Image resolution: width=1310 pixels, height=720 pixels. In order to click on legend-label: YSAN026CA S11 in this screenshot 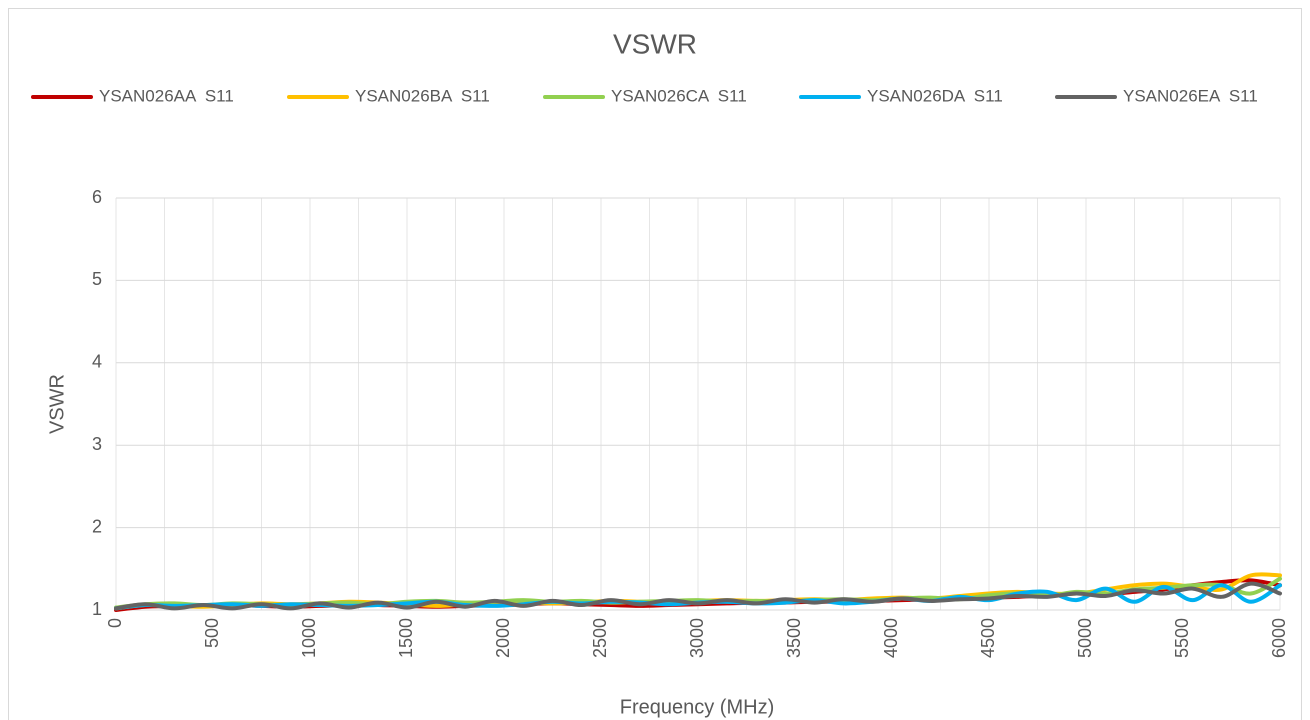, I will do `click(679, 95)`.